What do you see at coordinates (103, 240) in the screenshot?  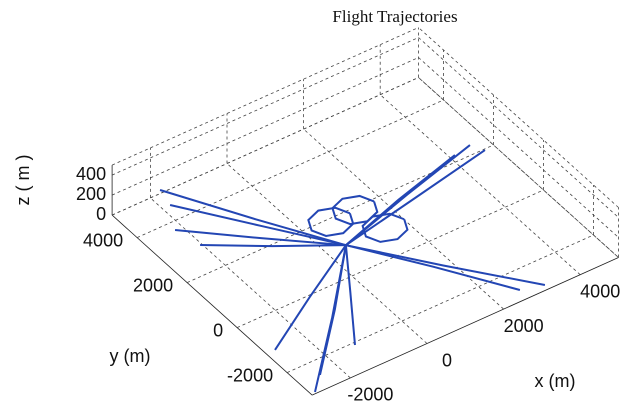 I see `y-tick-label: 4000` at bounding box center [103, 240].